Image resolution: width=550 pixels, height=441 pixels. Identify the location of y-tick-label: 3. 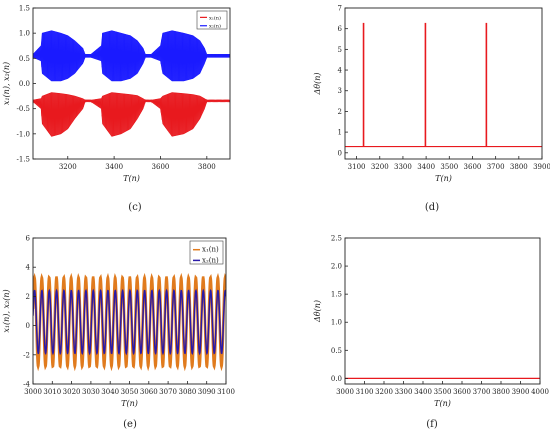
(340, 91).